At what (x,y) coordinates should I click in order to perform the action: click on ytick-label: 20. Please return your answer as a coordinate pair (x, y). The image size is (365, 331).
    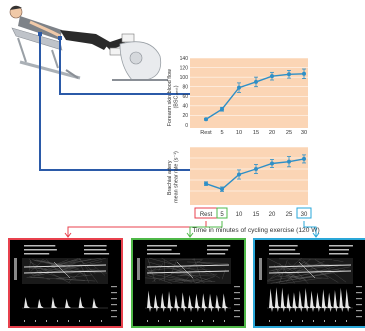
    Looking at the image, I should click on (185, 116).